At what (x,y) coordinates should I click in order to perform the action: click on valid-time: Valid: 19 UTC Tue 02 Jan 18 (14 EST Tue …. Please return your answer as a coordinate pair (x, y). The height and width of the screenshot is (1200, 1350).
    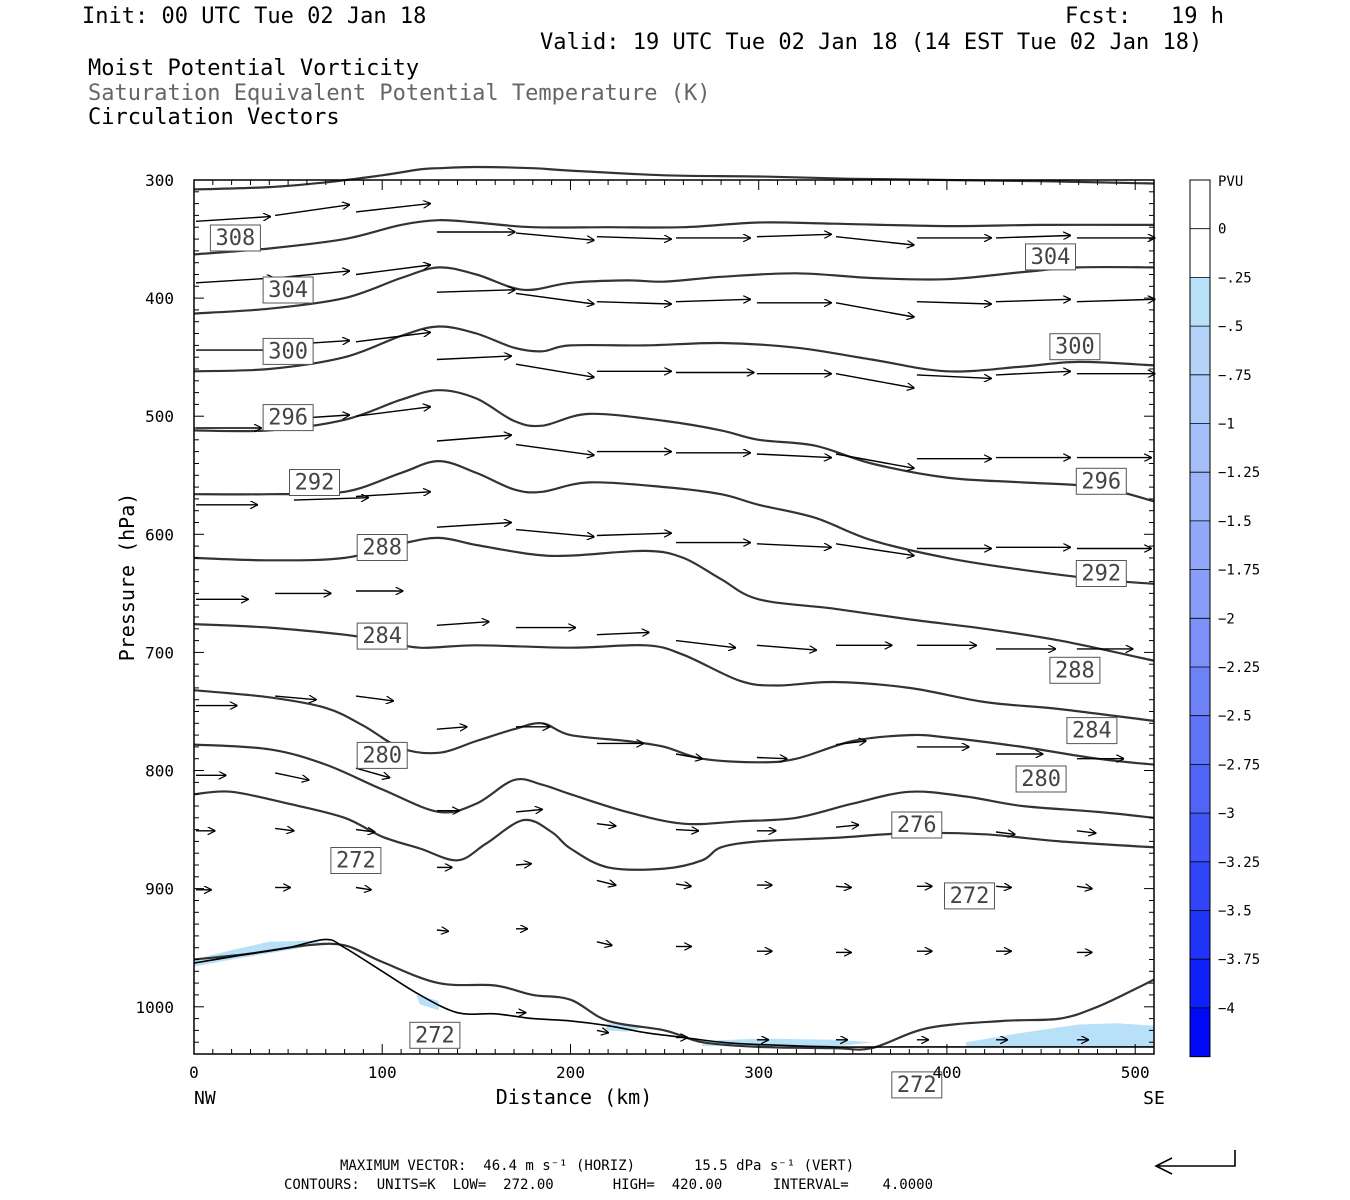
    Looking at the image, I should click on (871, 42).